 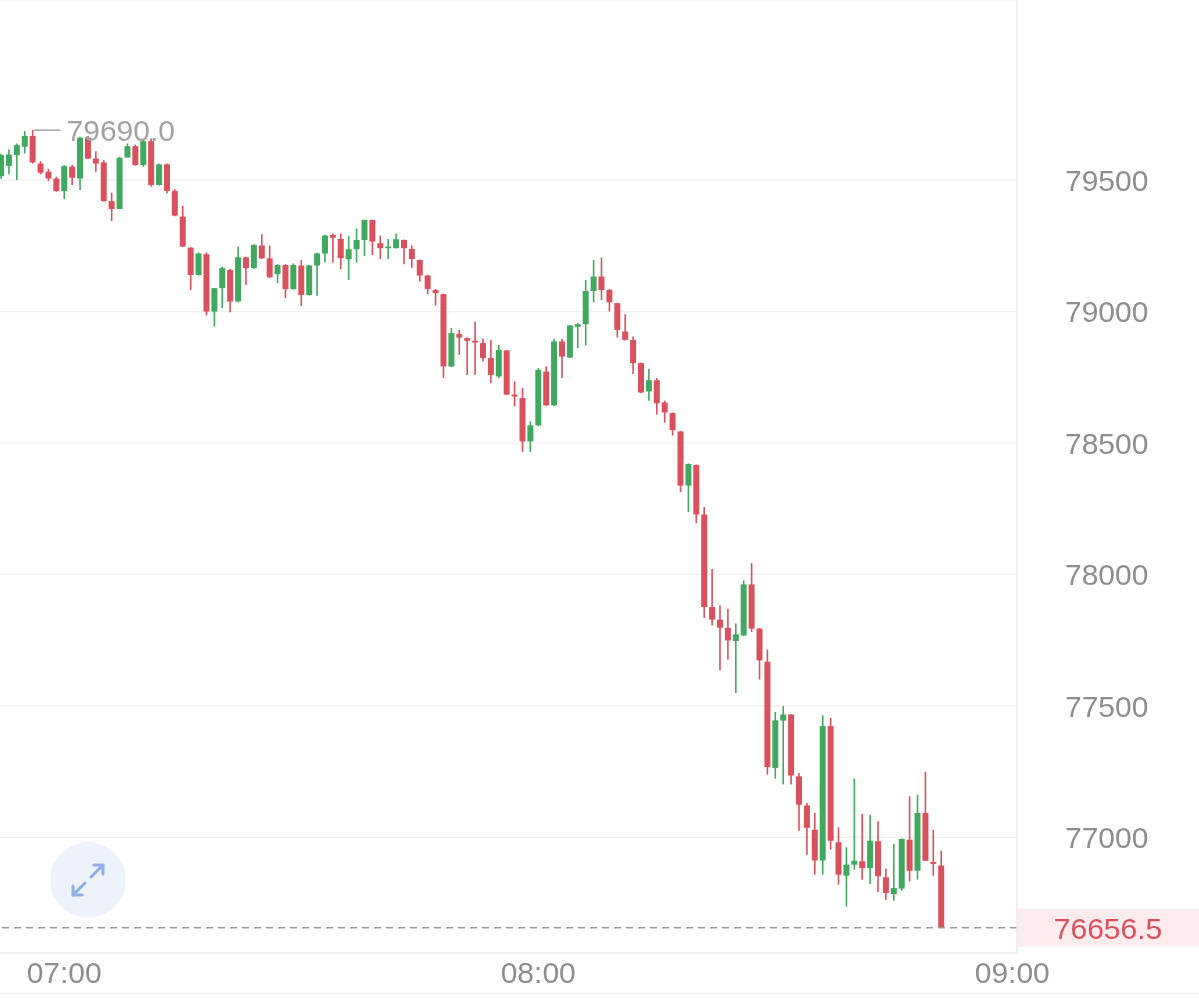 I want to click on y-tick-label: 78000, so click(x=1107, y=575).